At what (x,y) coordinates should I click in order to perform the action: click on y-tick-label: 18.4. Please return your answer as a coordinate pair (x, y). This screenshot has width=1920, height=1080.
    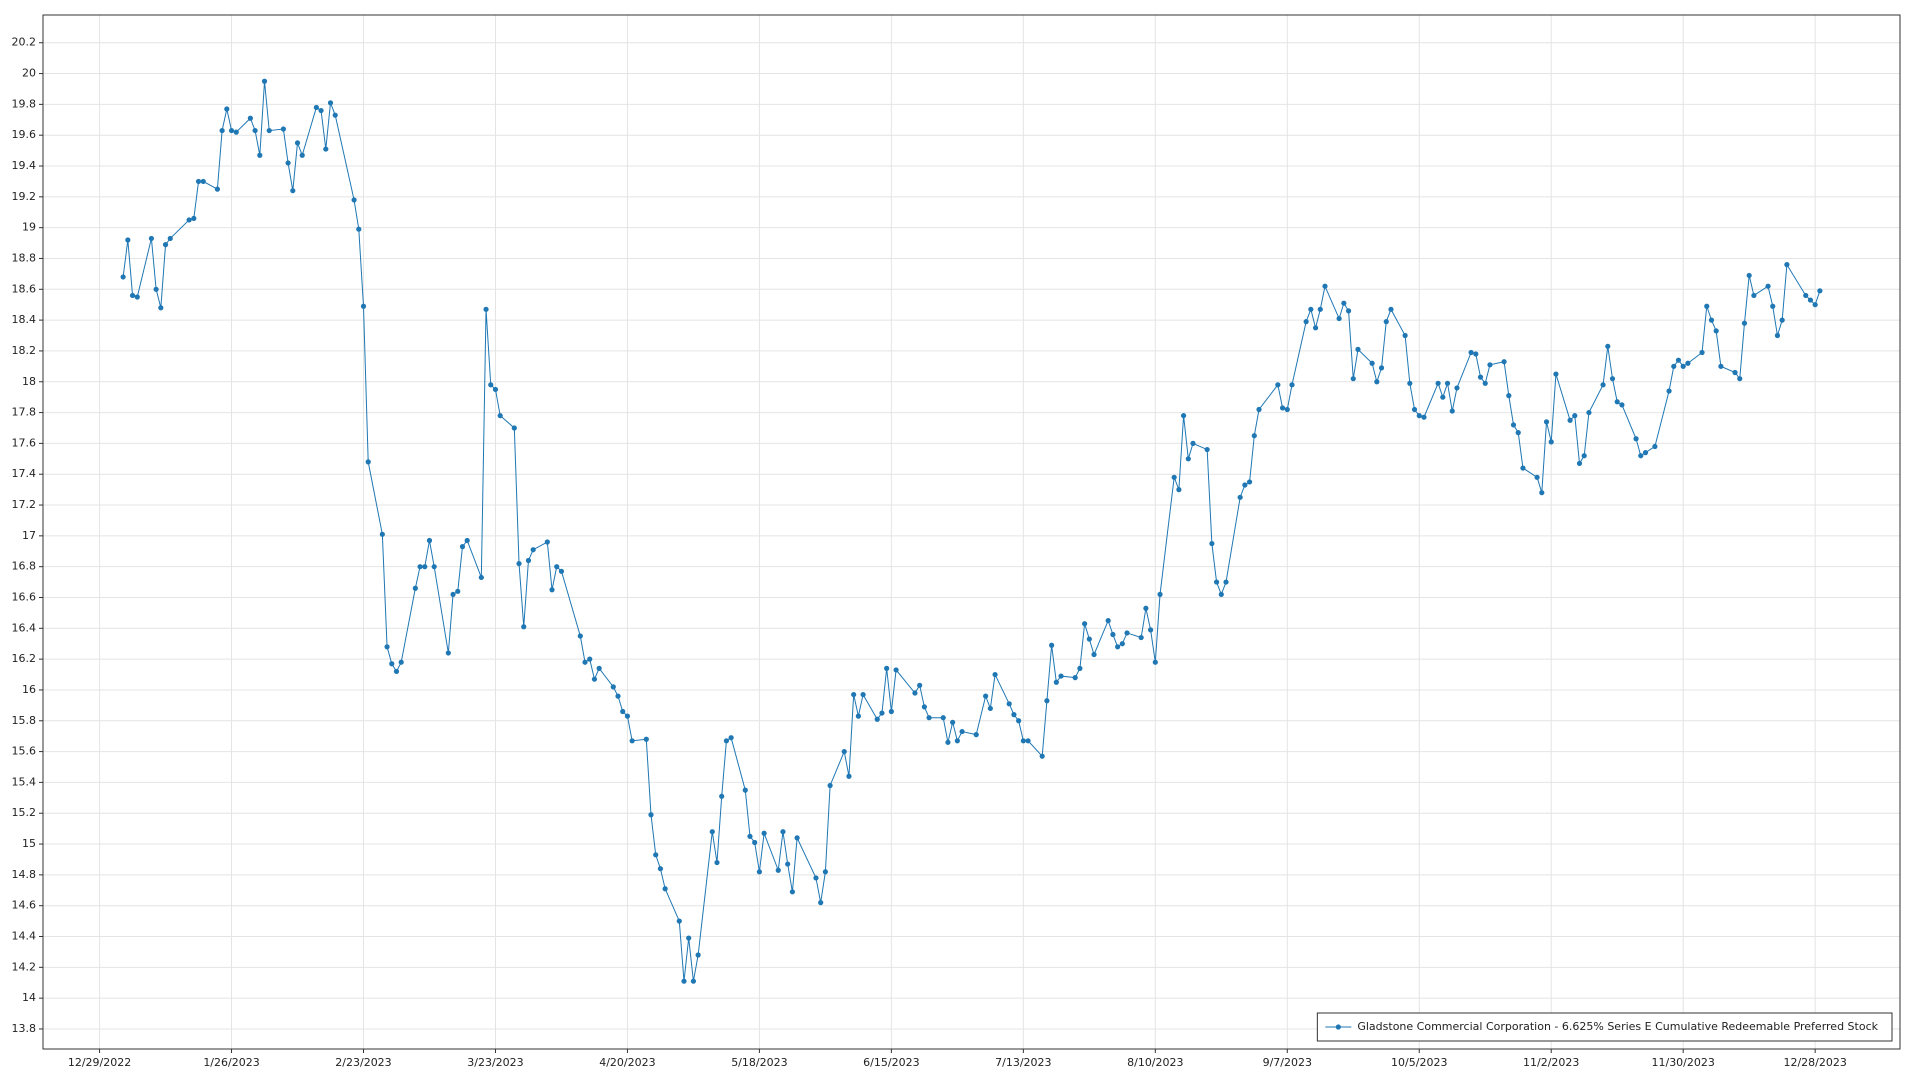
    Looking at the image, I should click on (24, 319).